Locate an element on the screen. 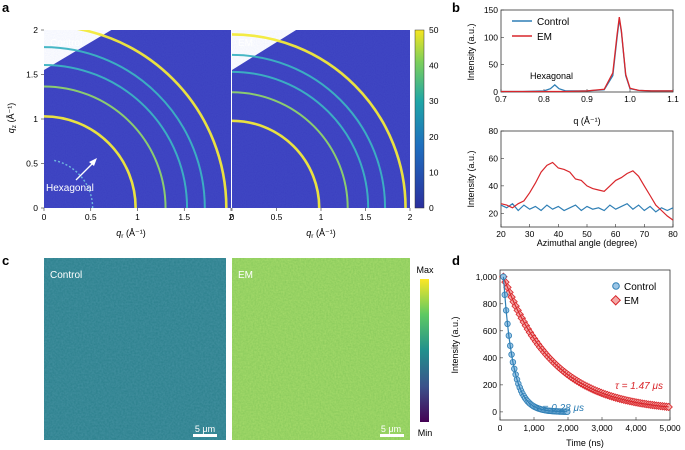 This screenshot has height=450, width=685. d-ytick: 200 is located at coordinates (490, 385).